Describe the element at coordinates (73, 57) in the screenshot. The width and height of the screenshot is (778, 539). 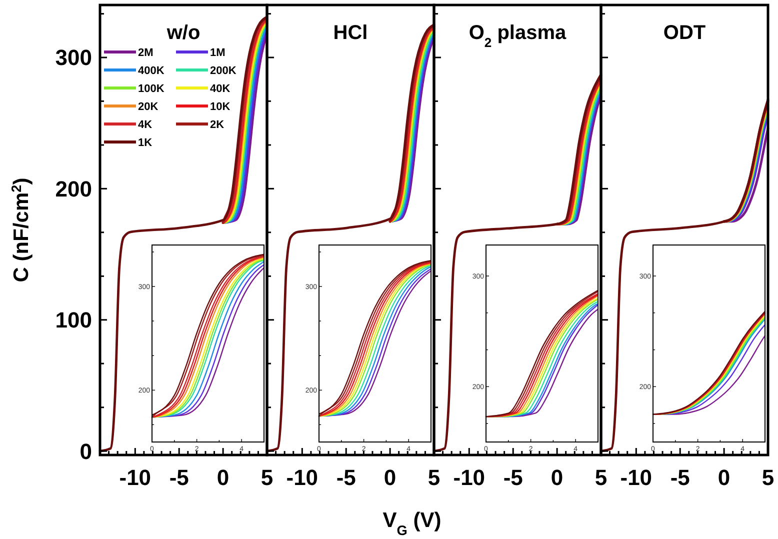
I see `y-tick-label: 300` at that location.